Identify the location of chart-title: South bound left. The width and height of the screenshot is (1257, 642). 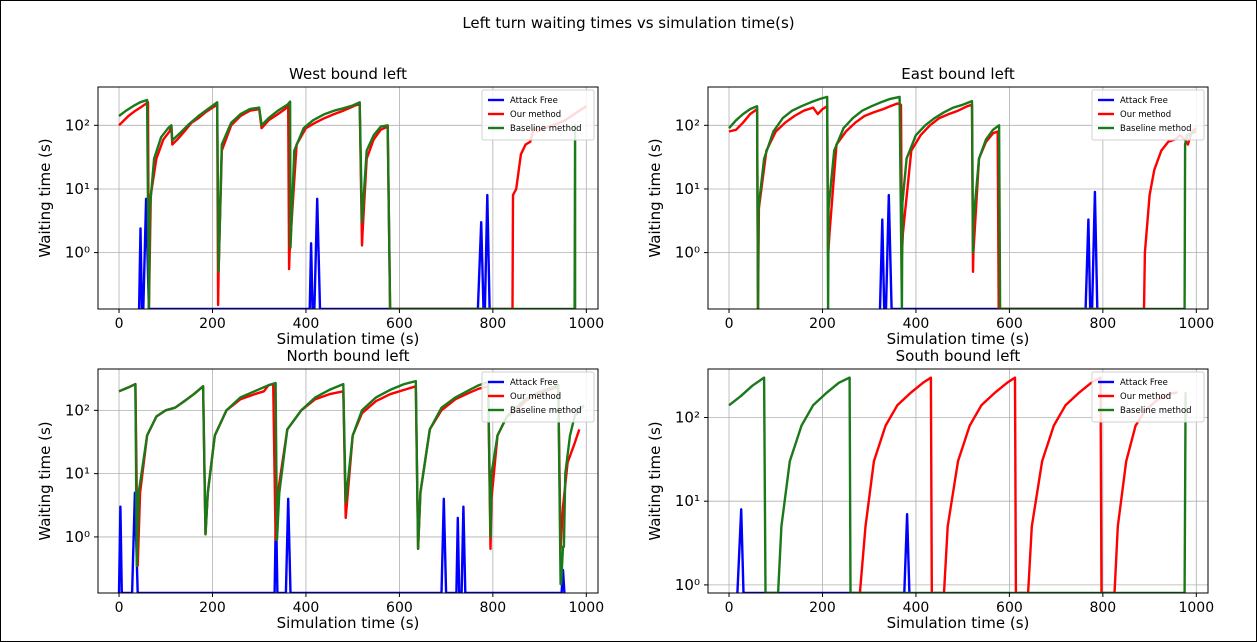
(958, 356).